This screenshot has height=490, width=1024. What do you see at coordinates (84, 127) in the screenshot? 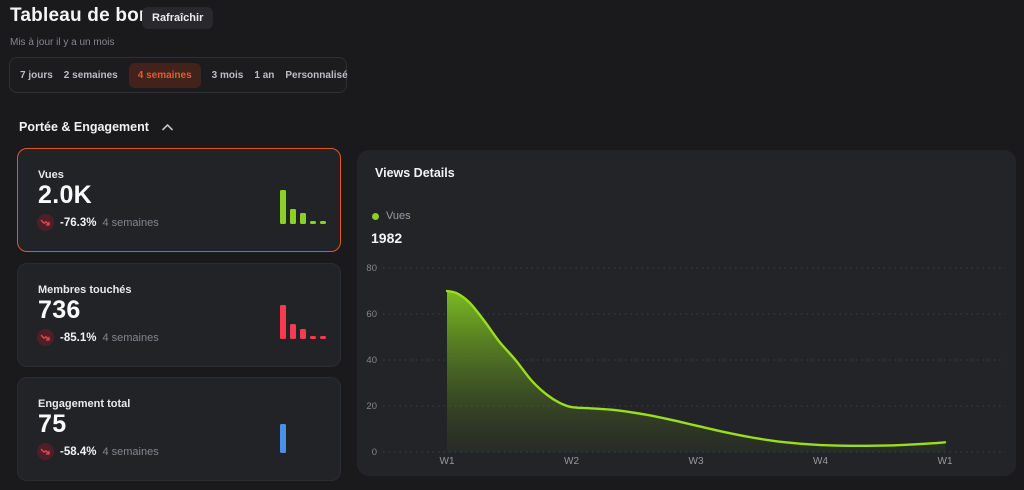
I see `section-title: Portée & Engagement` at bounding box center [84, 127].